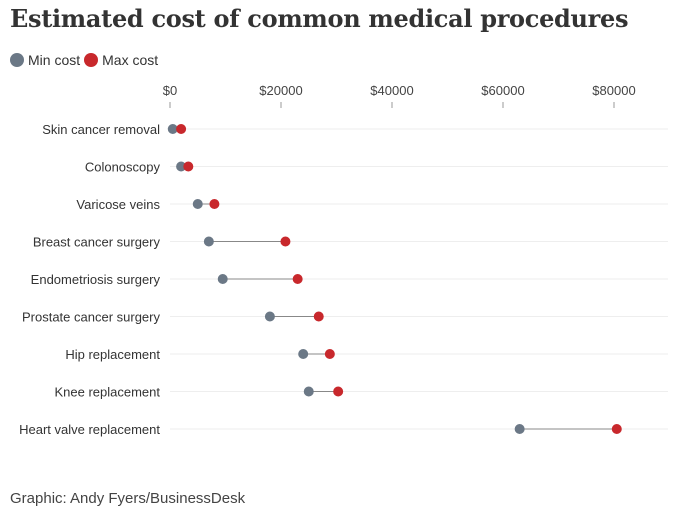 The width and height of the screenshot is (700, 528). Describe the element at coordinates (17, 60) in the screenshot. I see `legend-swatch-min` at that location.